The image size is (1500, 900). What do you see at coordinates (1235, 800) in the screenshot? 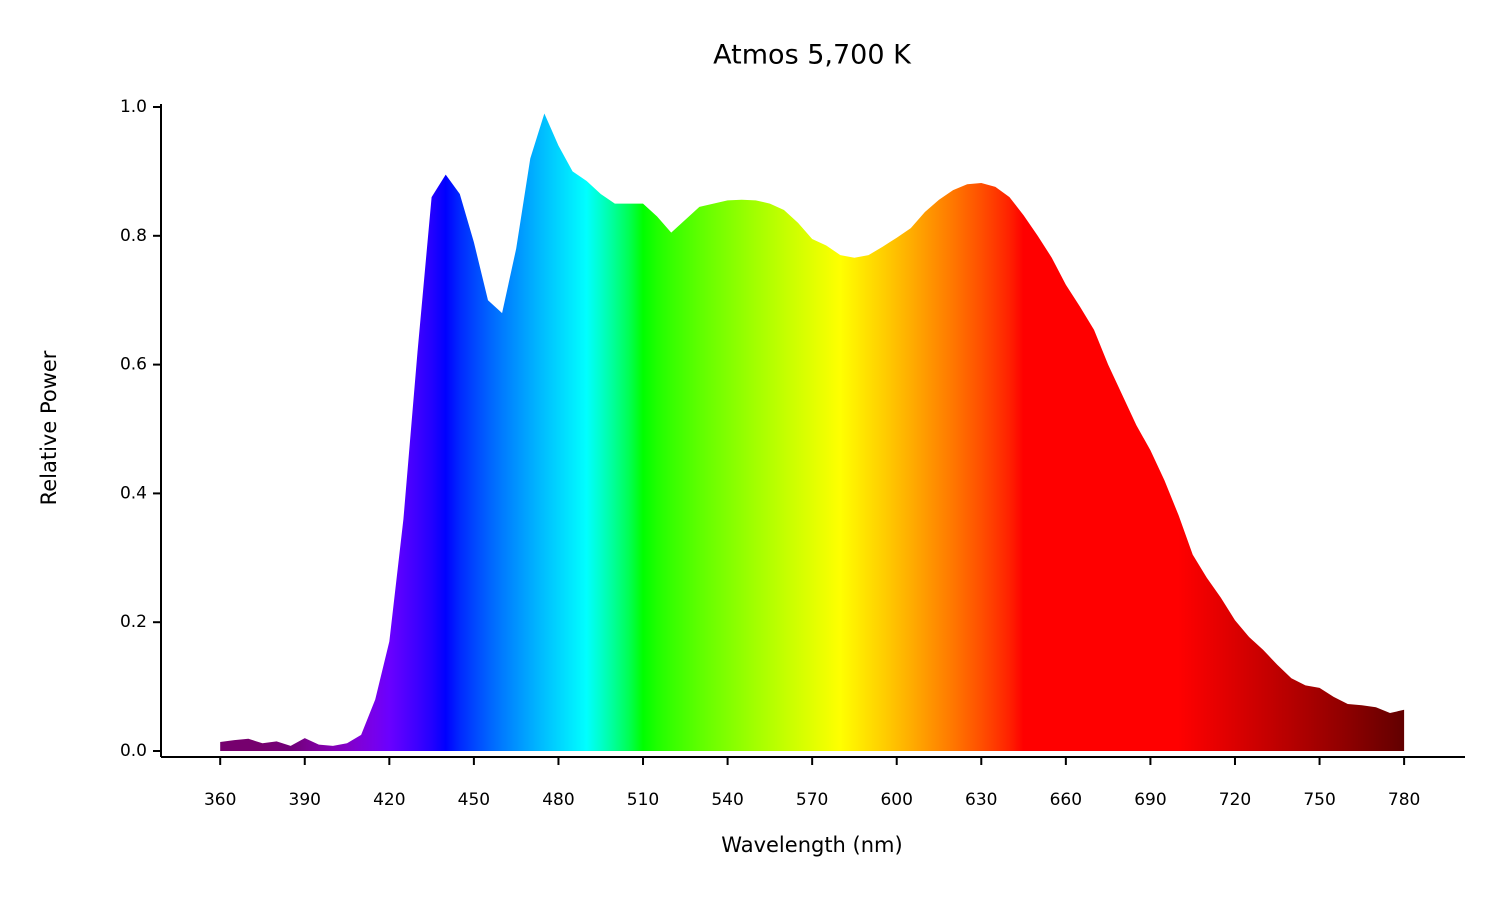
I see `x-tick-label: 720` at bounding box center [1235, 800].